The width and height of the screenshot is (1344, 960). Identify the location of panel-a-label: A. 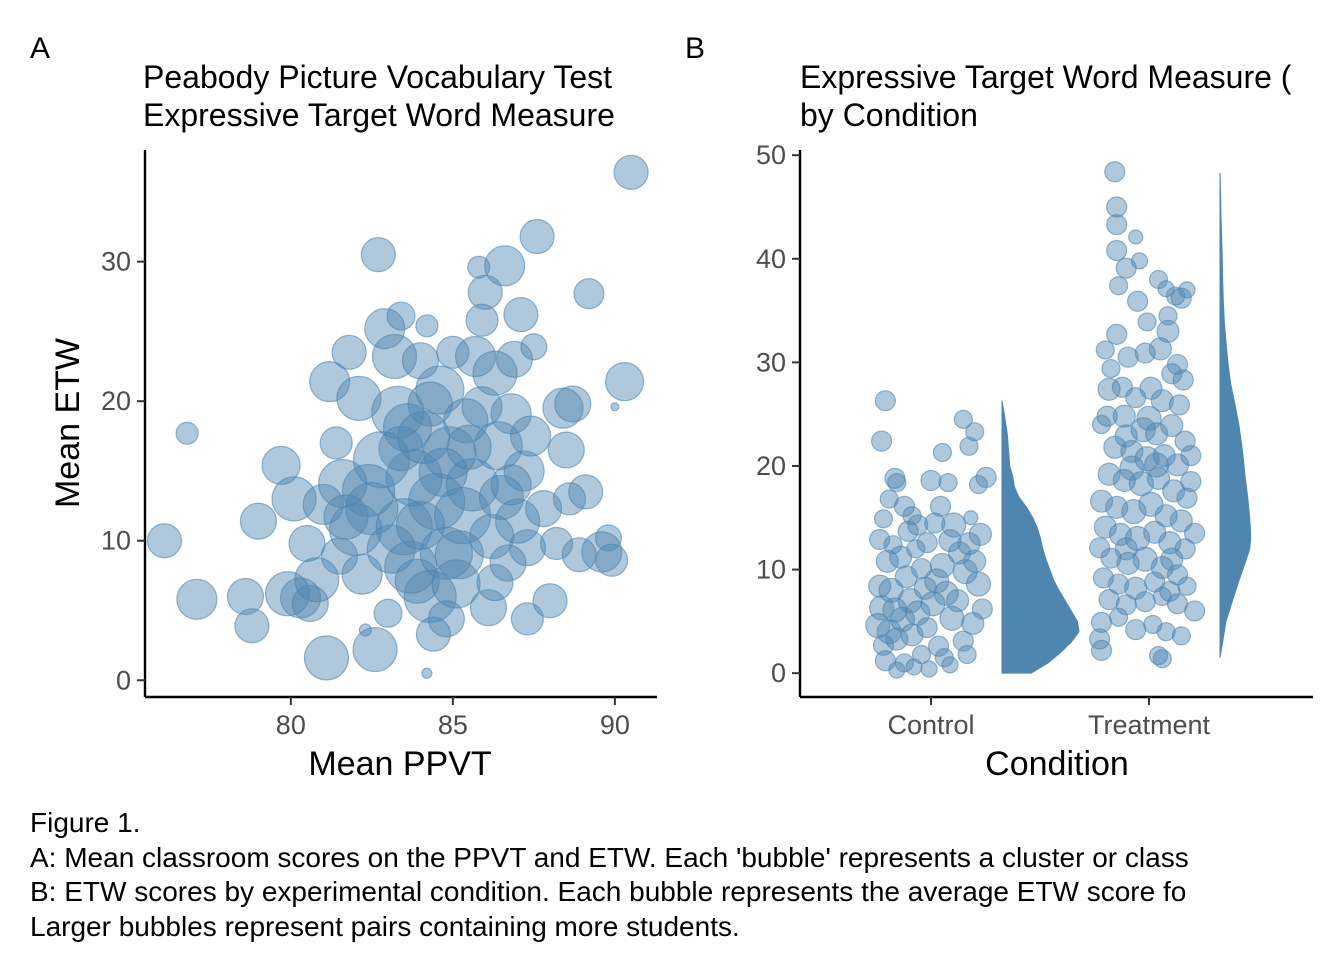
(40, 48).